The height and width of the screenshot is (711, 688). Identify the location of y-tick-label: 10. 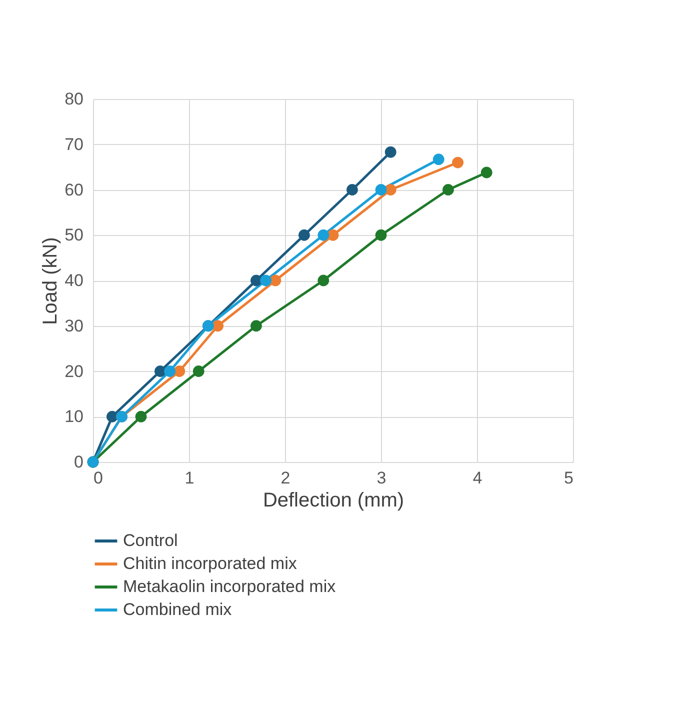
(74, 416).